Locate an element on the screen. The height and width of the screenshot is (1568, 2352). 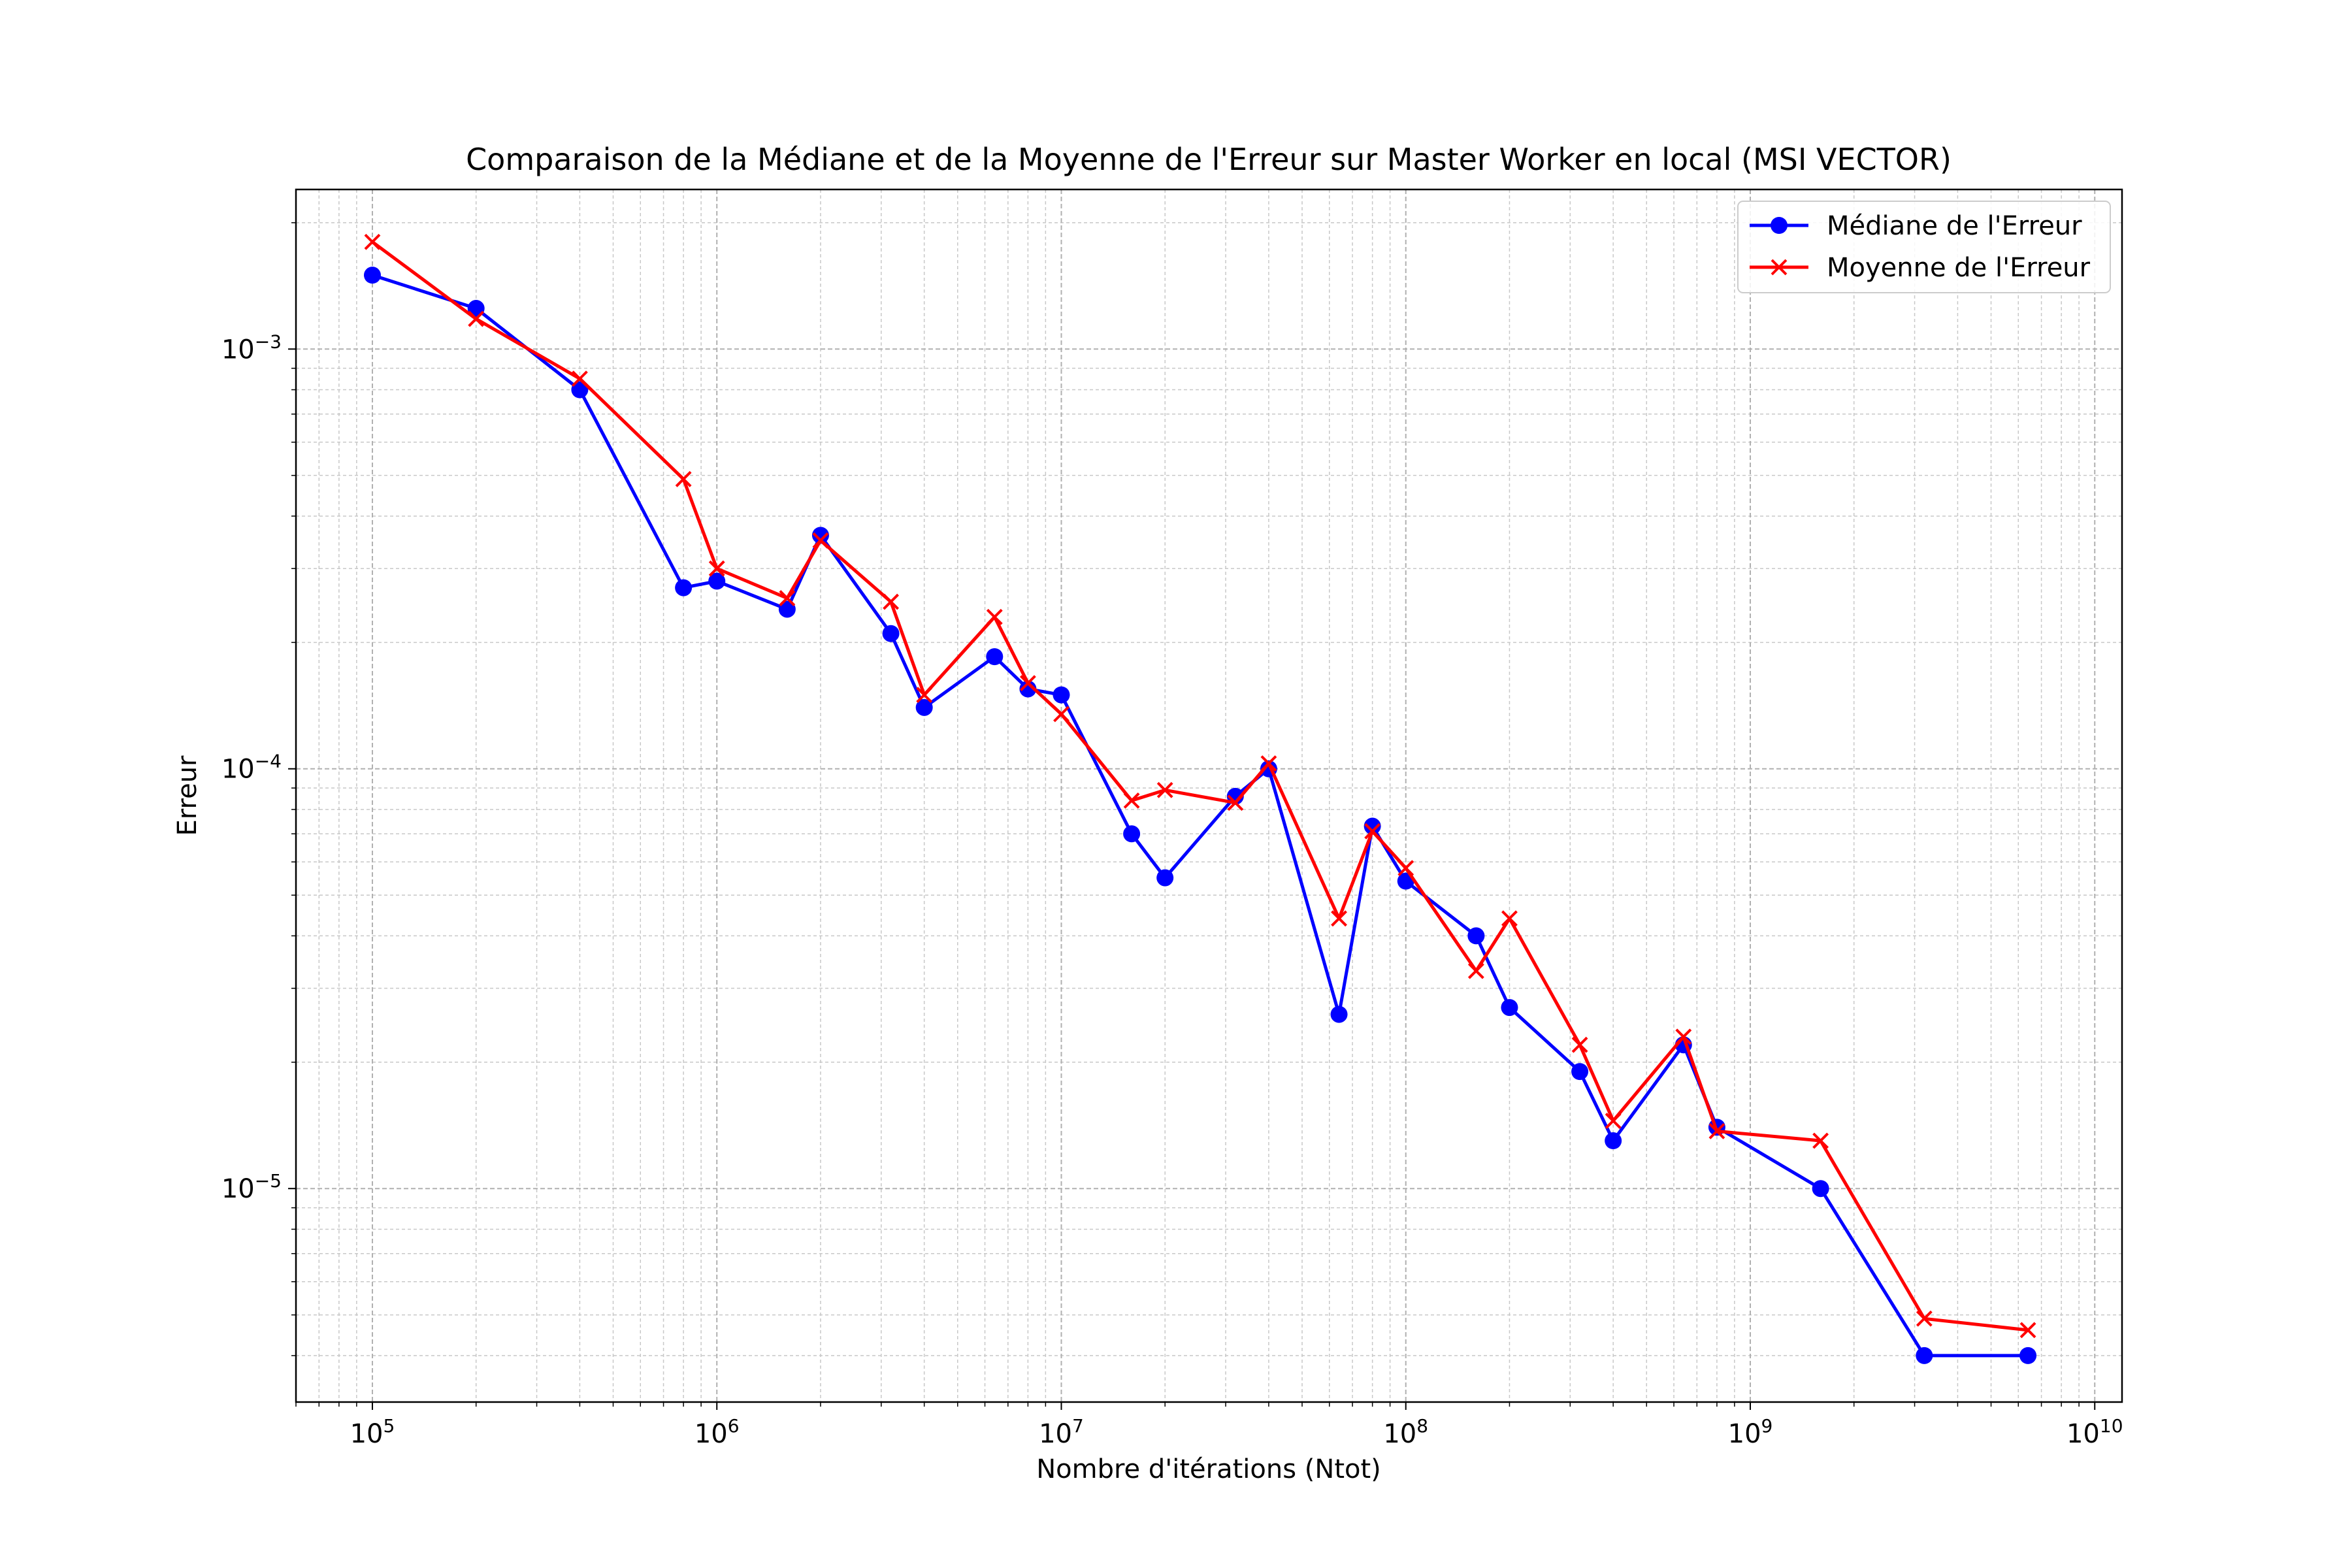
legend-item: Moyenne de l'Erreur is located at coordinates (1920, 268).